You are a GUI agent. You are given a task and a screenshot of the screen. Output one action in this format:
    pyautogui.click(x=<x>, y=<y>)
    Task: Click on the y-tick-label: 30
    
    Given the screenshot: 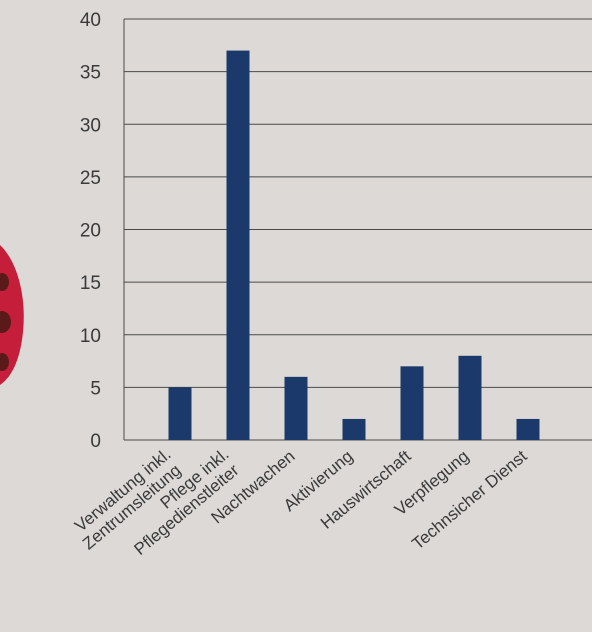 What is the action you would take?
    pyautogui.click(x=90, y=125)
    